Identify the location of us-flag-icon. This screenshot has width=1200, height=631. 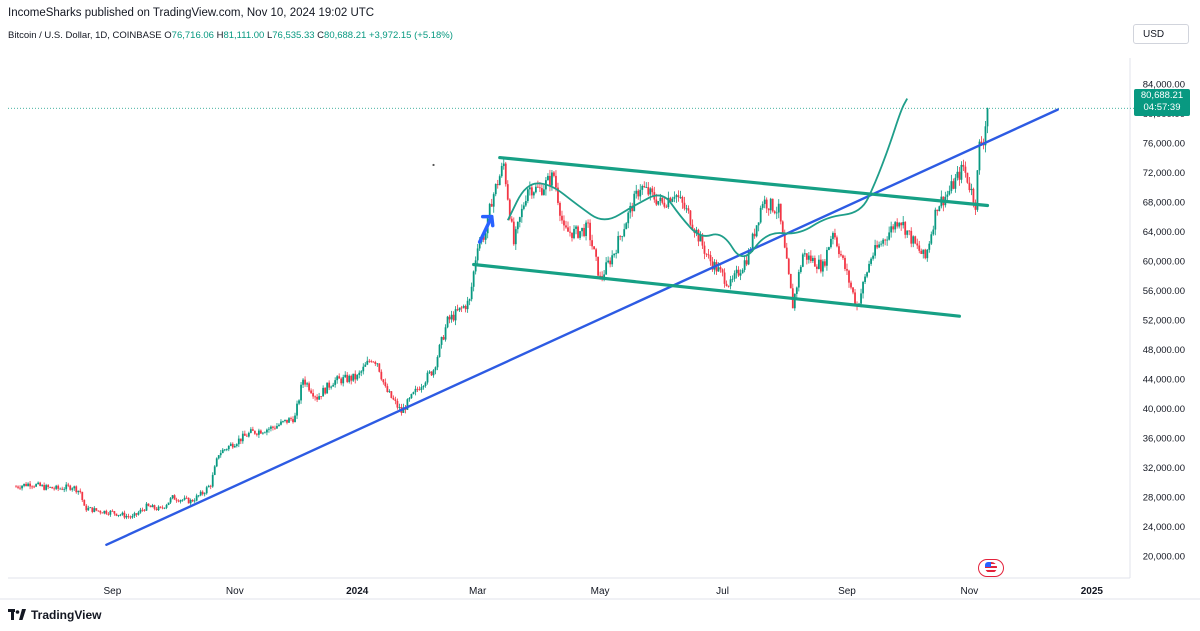
(991, 568).